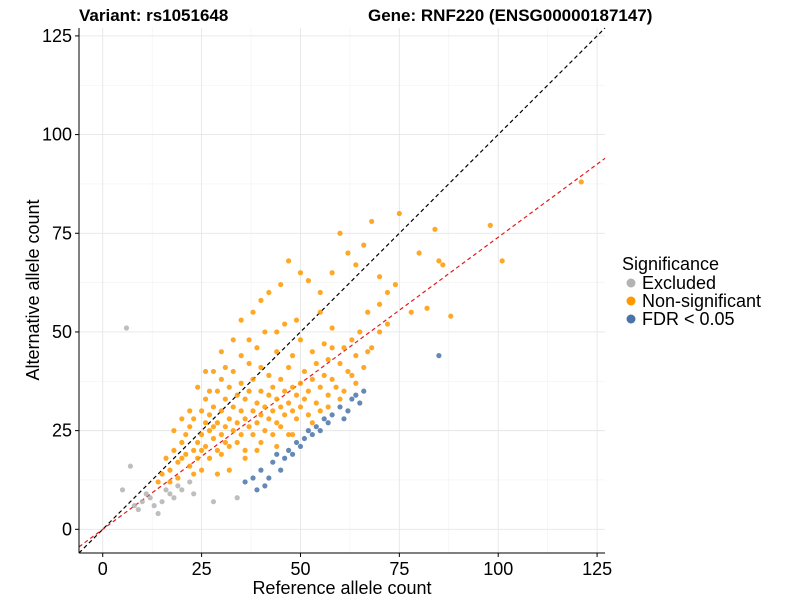 Image resolution: width=800 pixels, height=600 pixels. I want to click on x-tick-label: 100, so click(498, 569).